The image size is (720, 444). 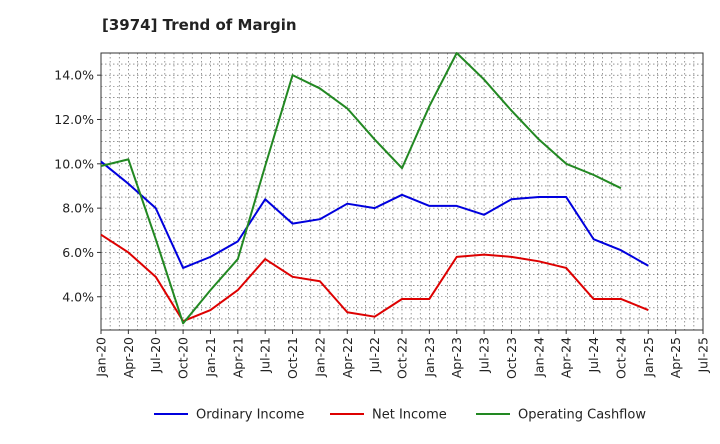 What do you see at coordinates (593, 355) in the screenshot?
I see `x-tick-label: Jul-24` at bounding box center [593, 355].